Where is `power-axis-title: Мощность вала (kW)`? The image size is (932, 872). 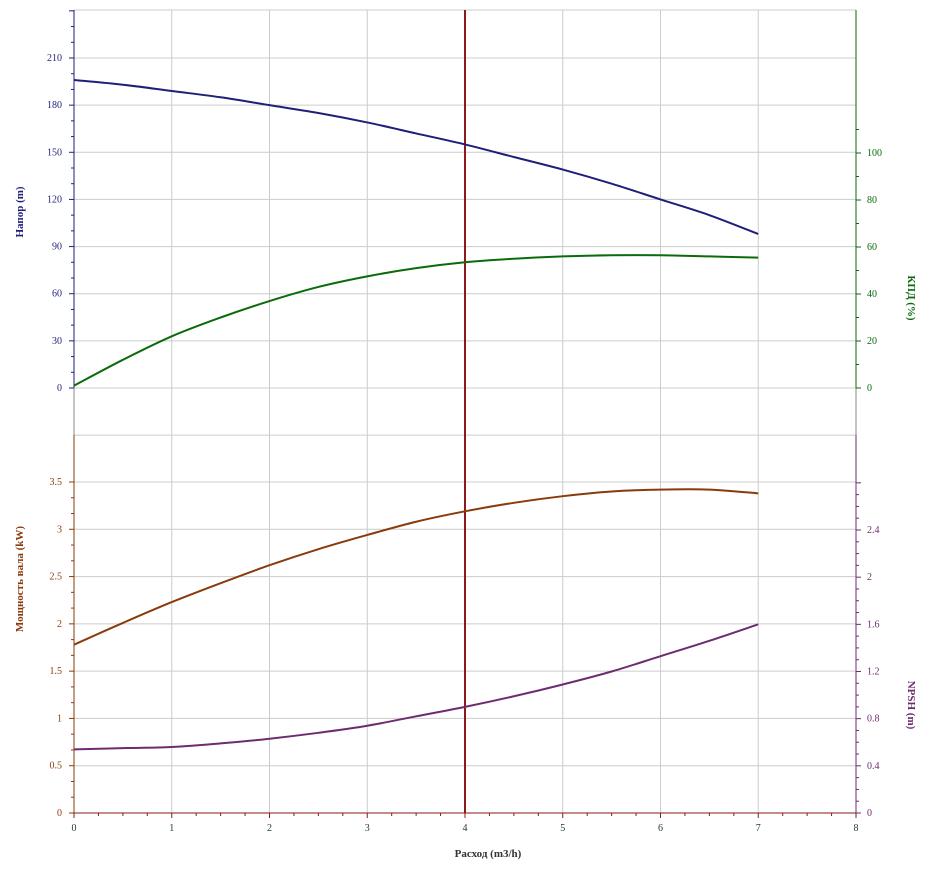 power-axis-title: Мощность вала (kW) is located at coordinates (20, 579).